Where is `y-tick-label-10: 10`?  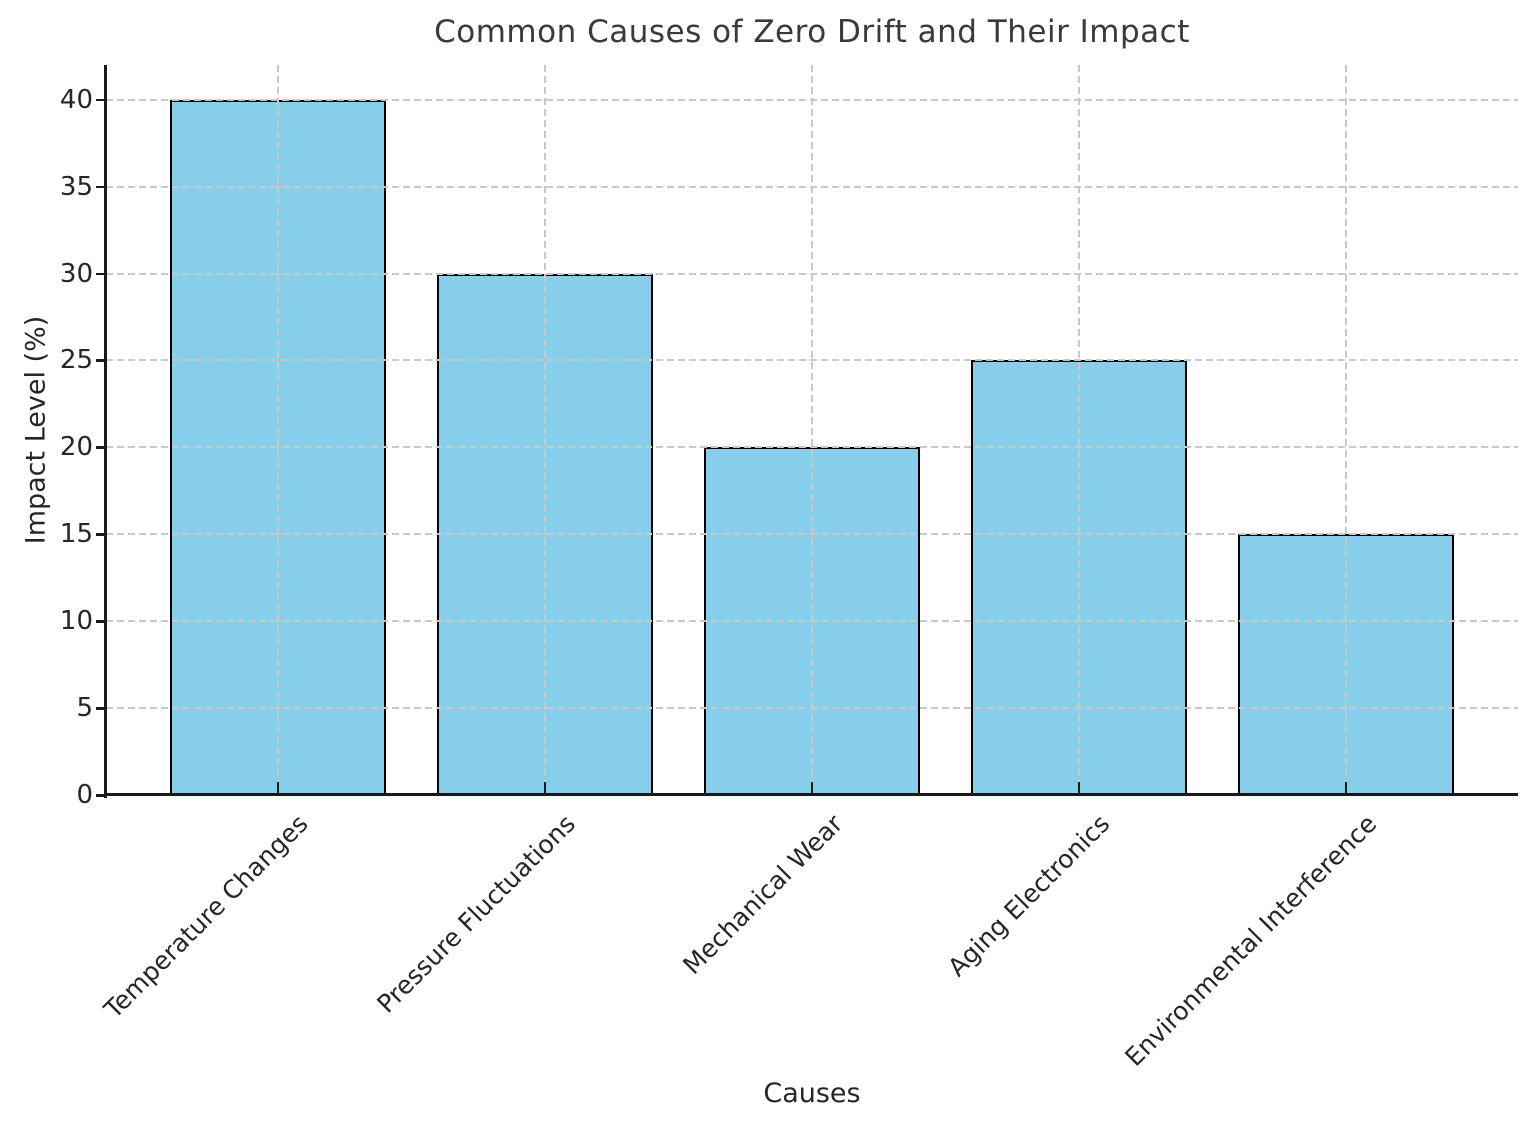 y-tick-label-10: 10 is located at coordinates (76, 621).